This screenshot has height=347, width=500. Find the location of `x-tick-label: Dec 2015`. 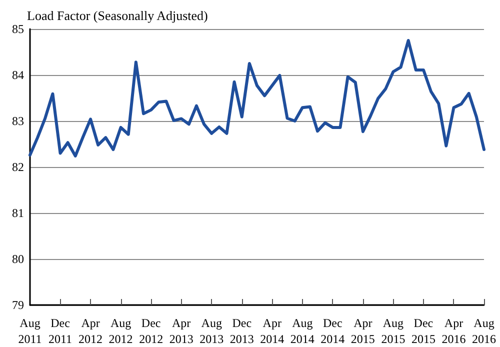

x-tick-label: Dec 2015 is located at coordinates (423, 331).